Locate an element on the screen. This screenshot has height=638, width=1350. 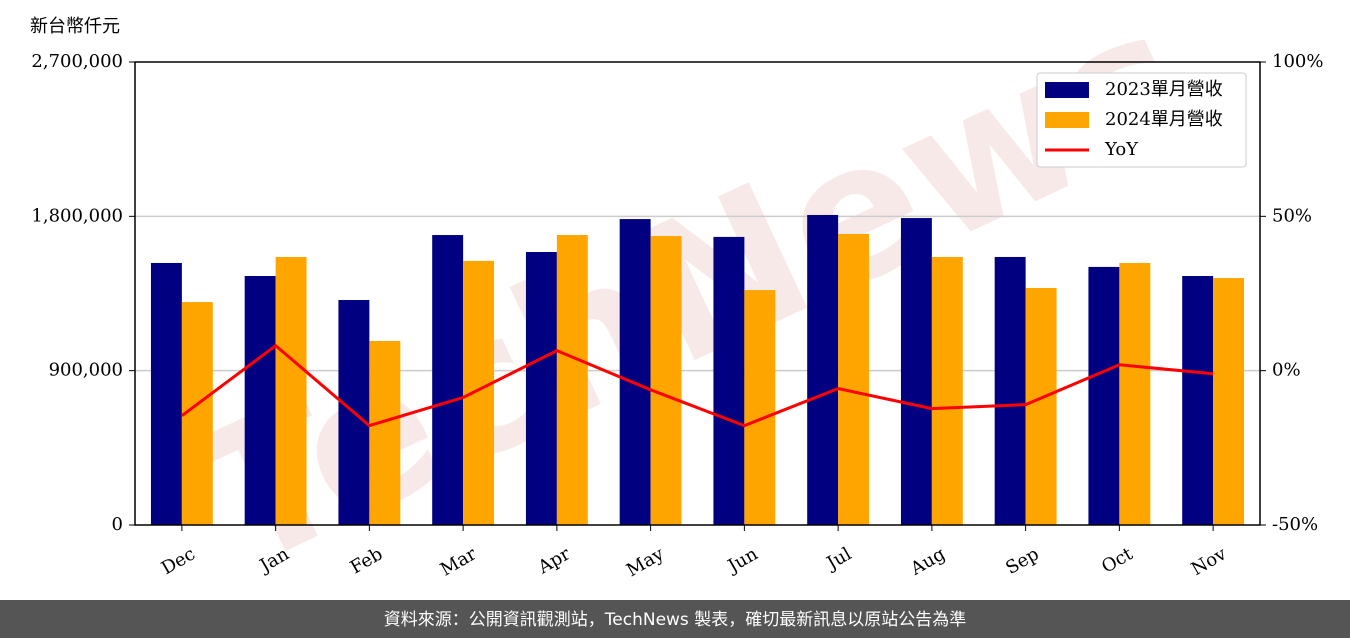
y-tick-label: 2,700,000 is located at coordinates (77, 61).